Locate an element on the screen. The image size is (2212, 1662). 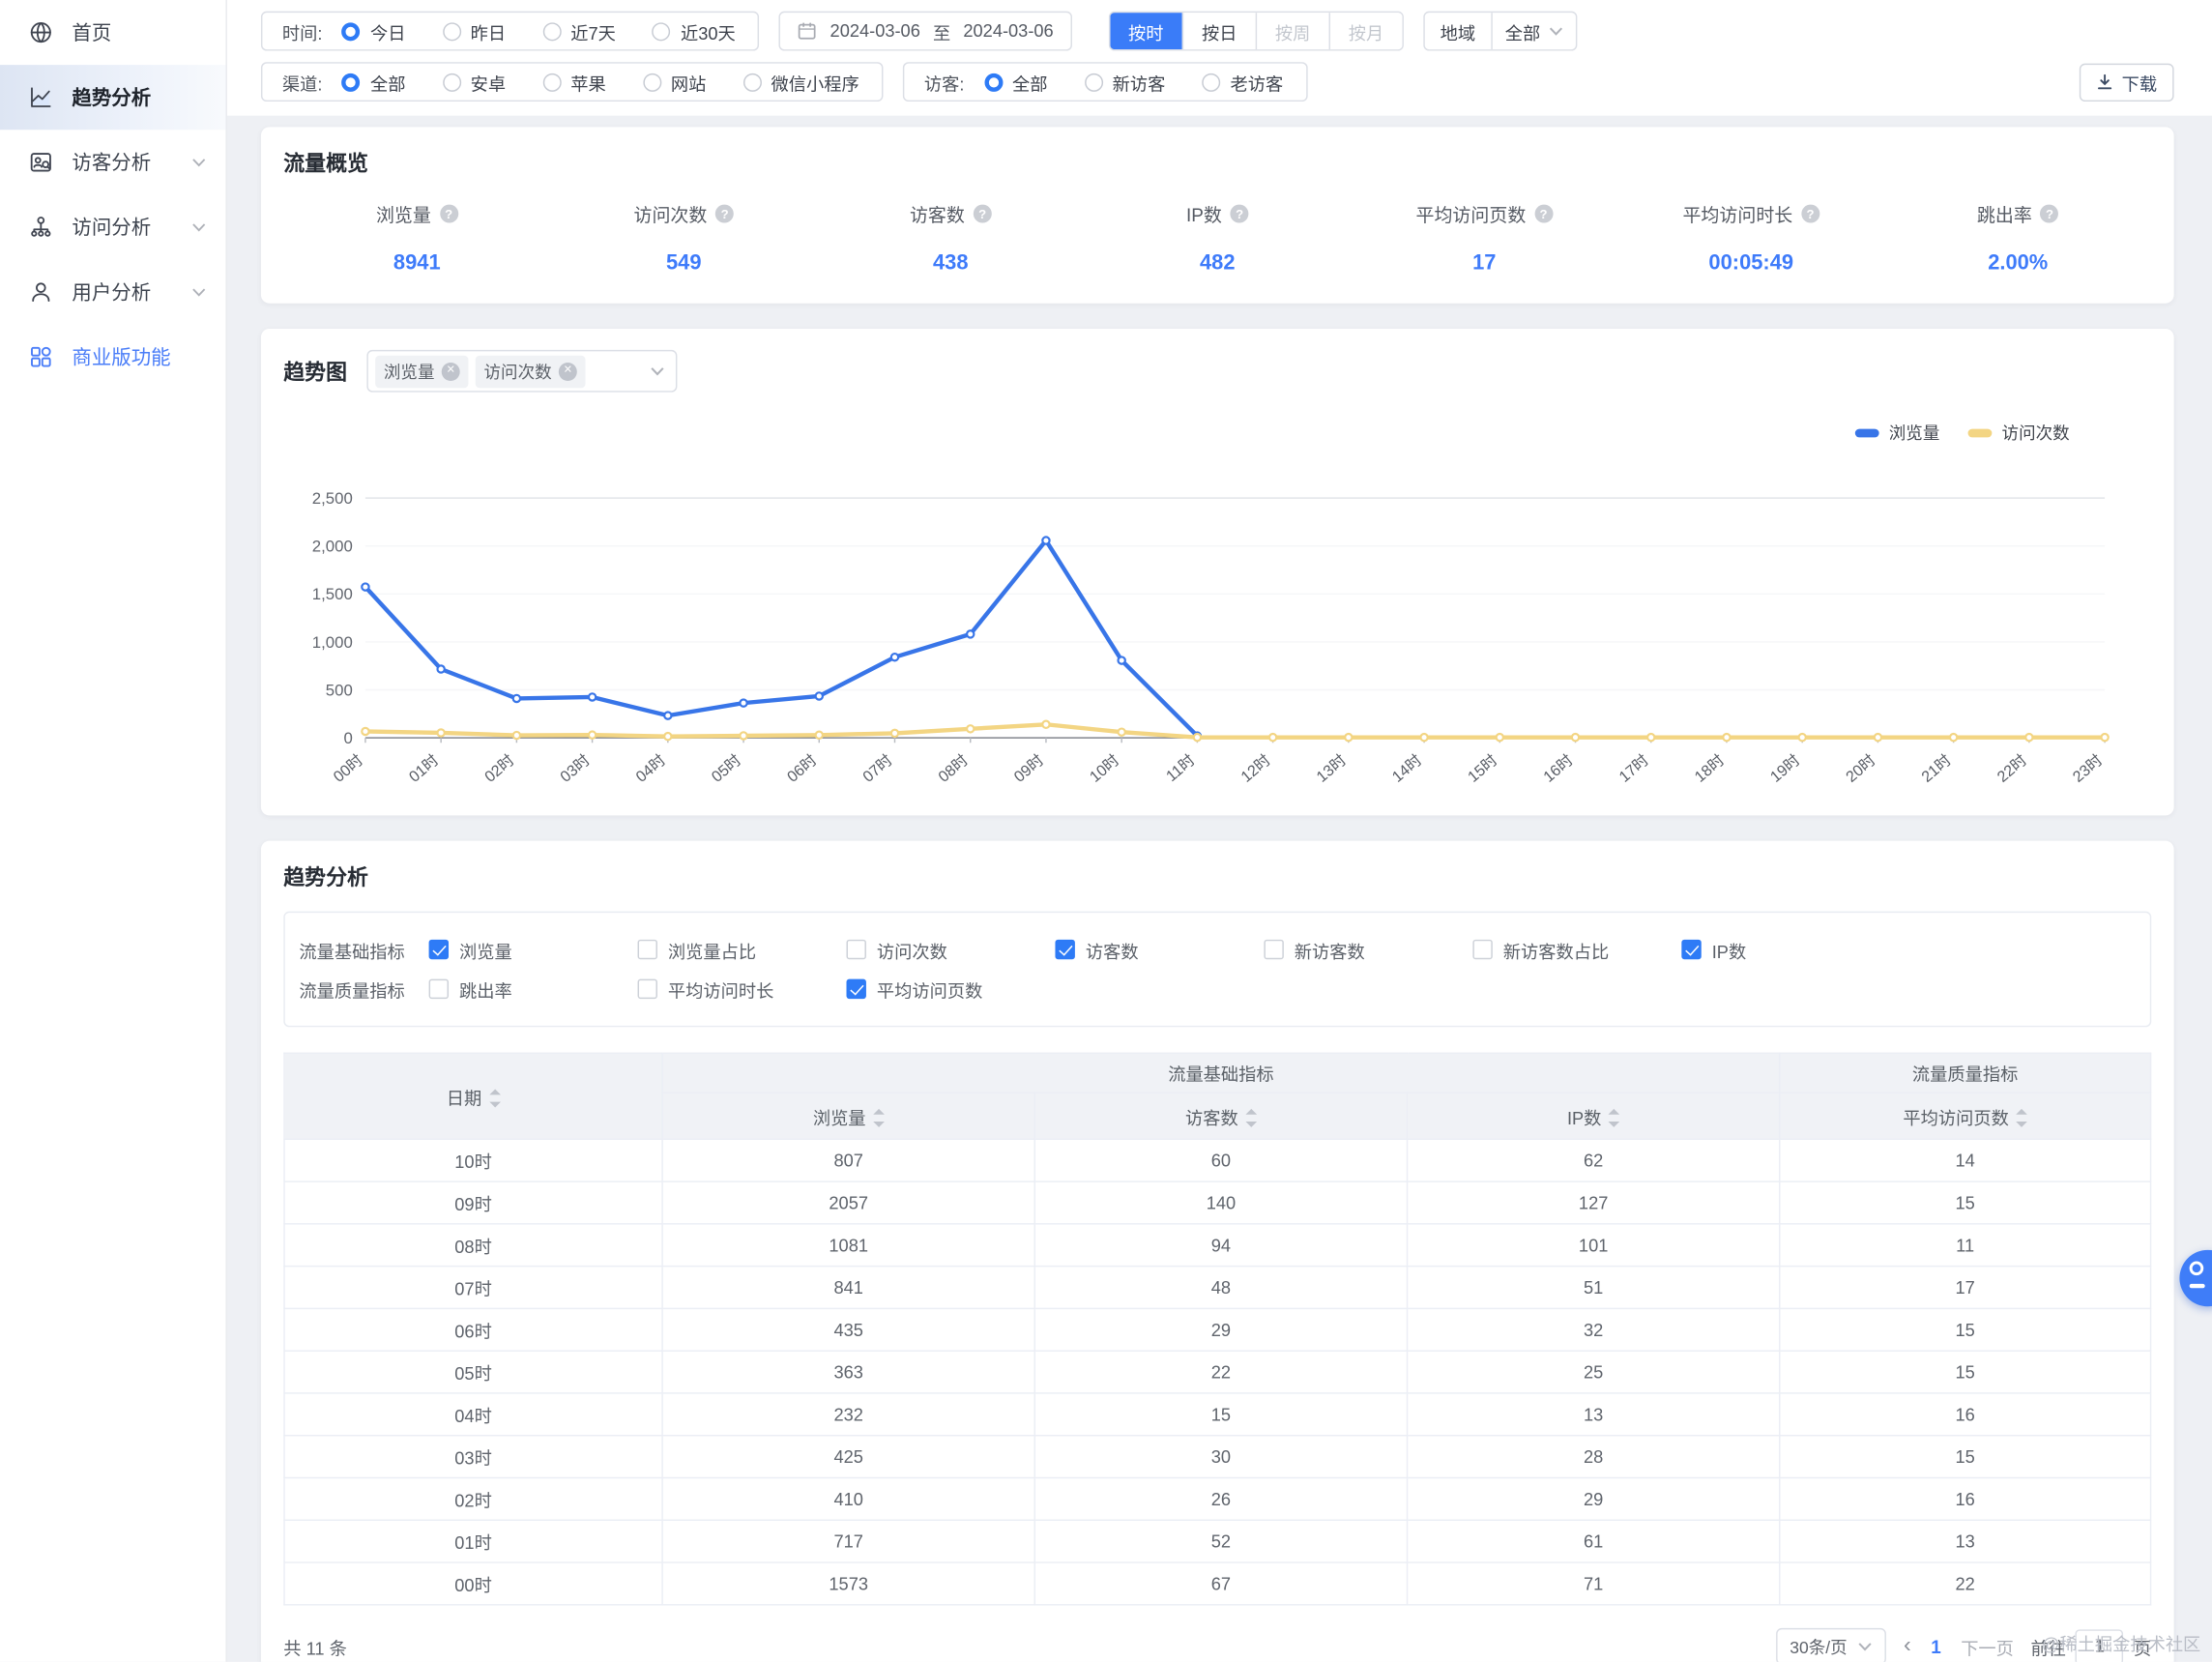
metric-checkbox-0-5: 新访客数占比 is located at coordinates (1576, 949).